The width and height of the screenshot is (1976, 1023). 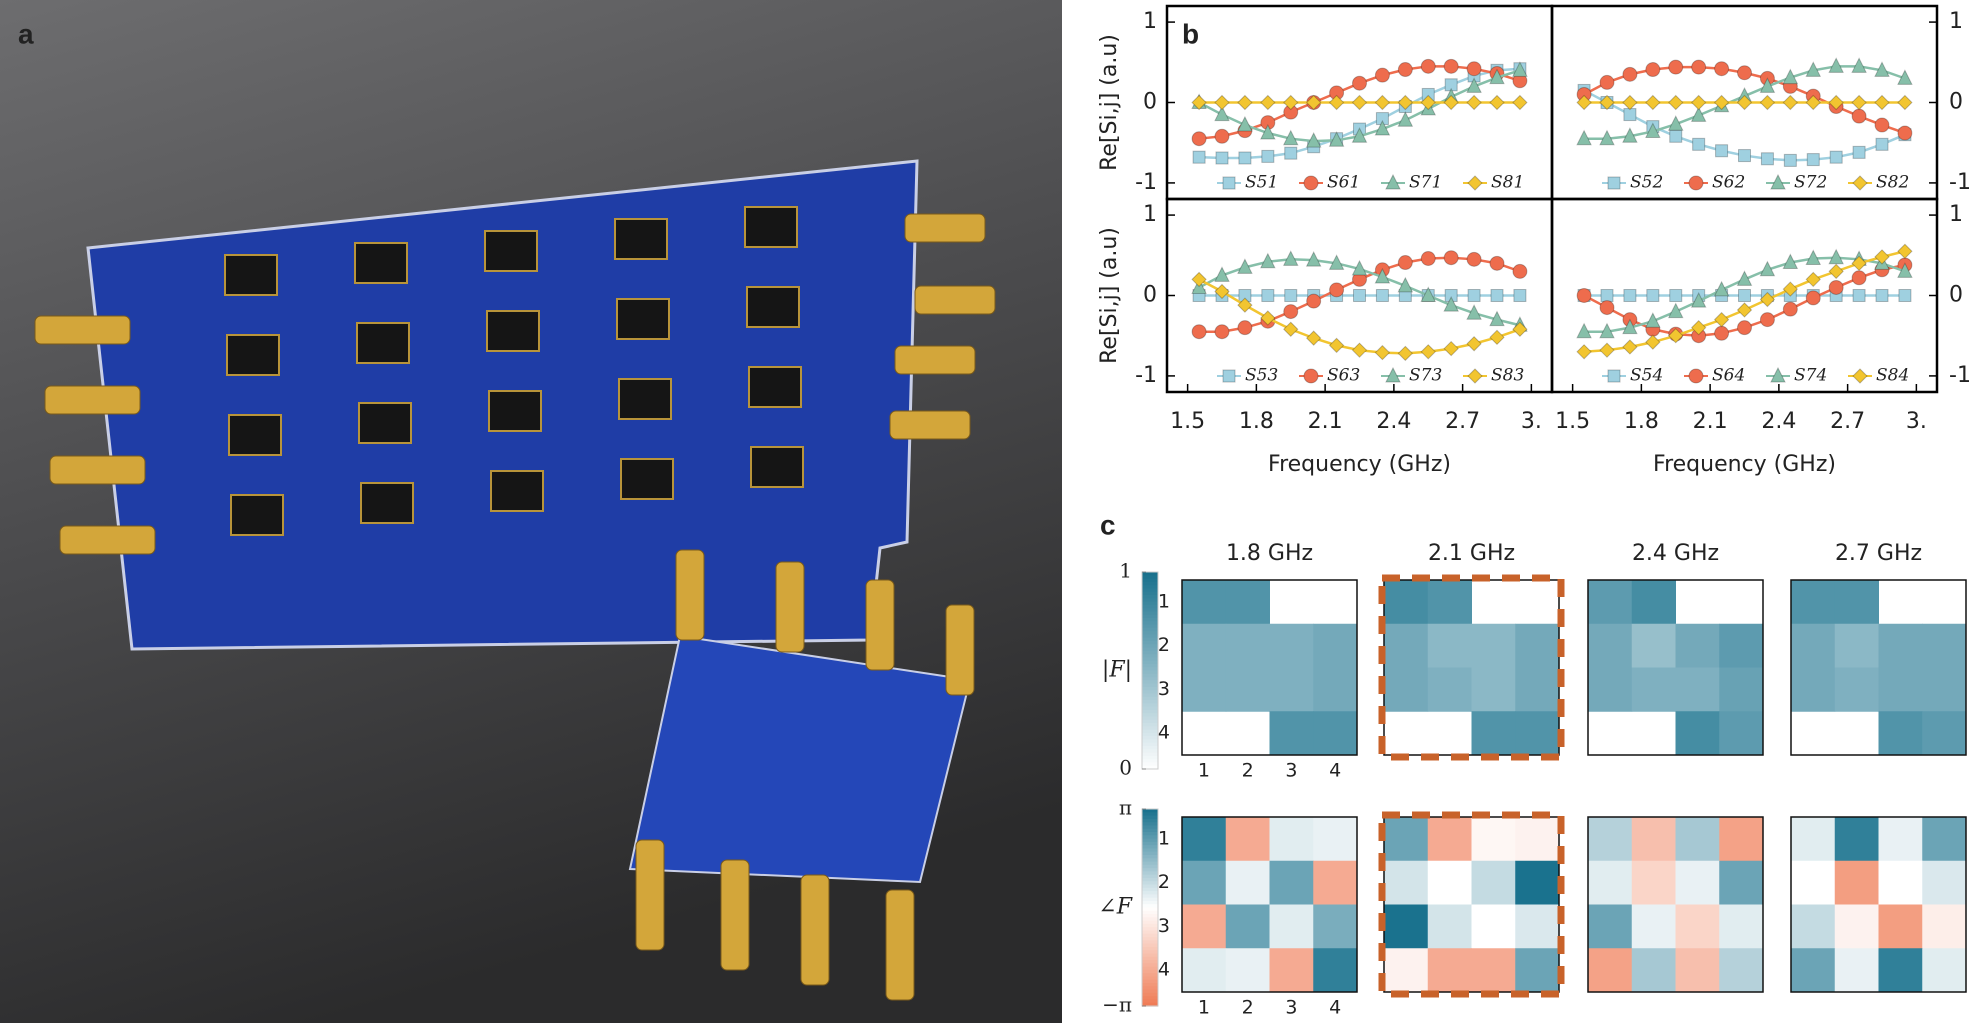 What do you see at coordinates (1916, 421) in the screenshot?
I see `x-tick-label: 3.` at bounding box center [1916, 421].